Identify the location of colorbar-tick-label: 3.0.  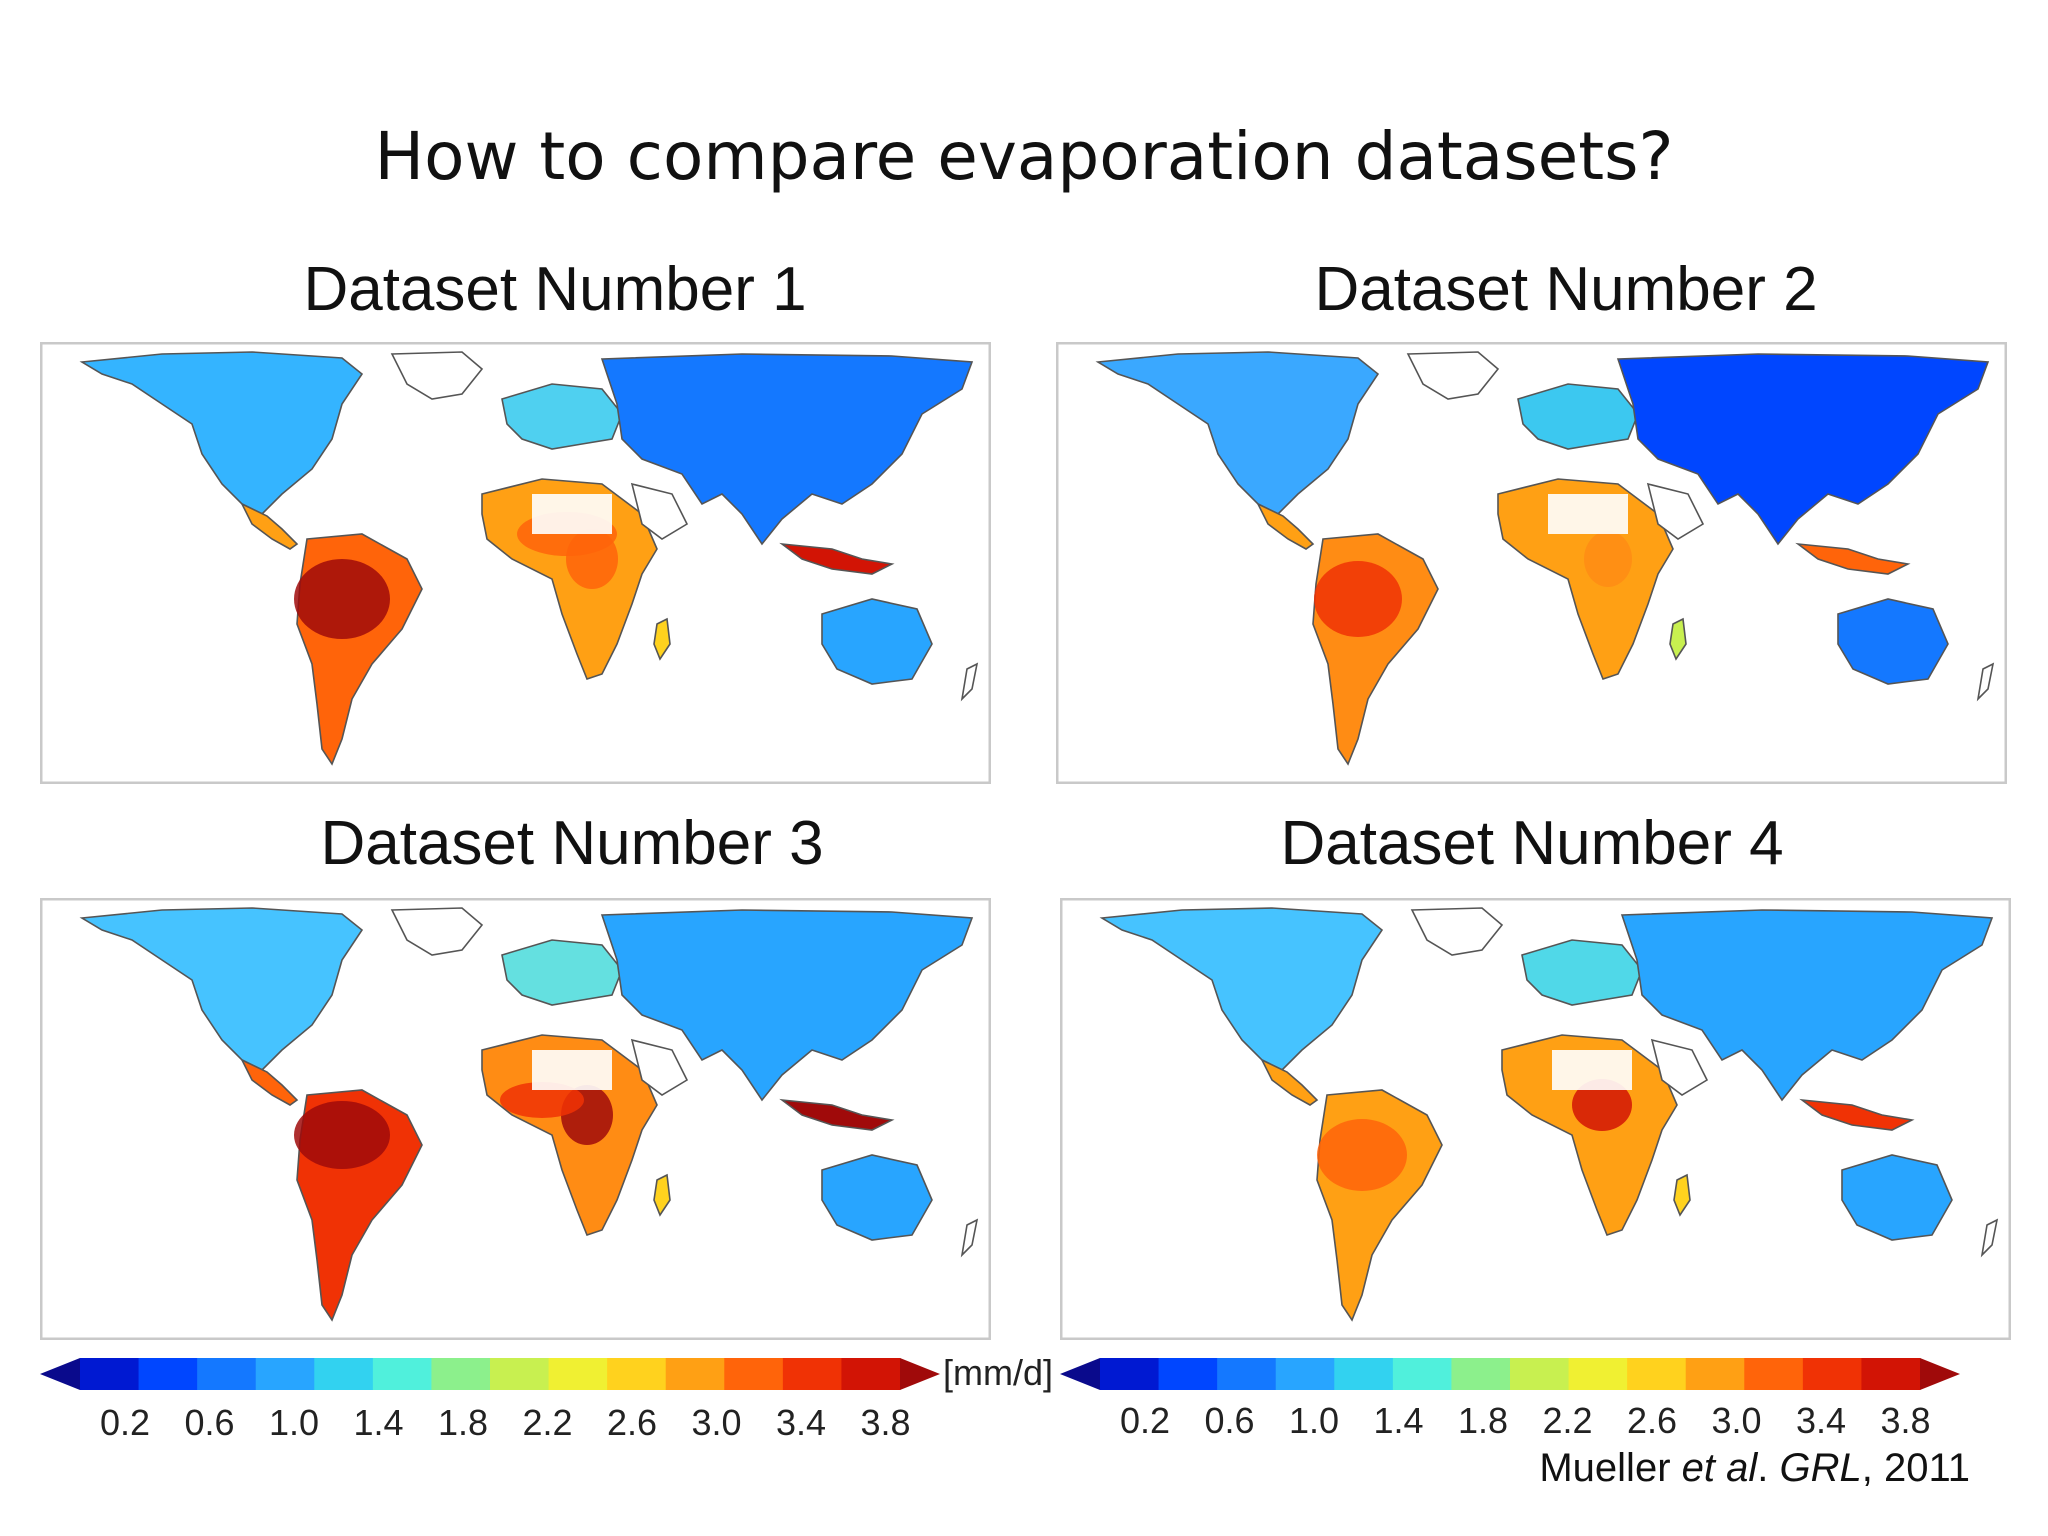
(716, 1422).